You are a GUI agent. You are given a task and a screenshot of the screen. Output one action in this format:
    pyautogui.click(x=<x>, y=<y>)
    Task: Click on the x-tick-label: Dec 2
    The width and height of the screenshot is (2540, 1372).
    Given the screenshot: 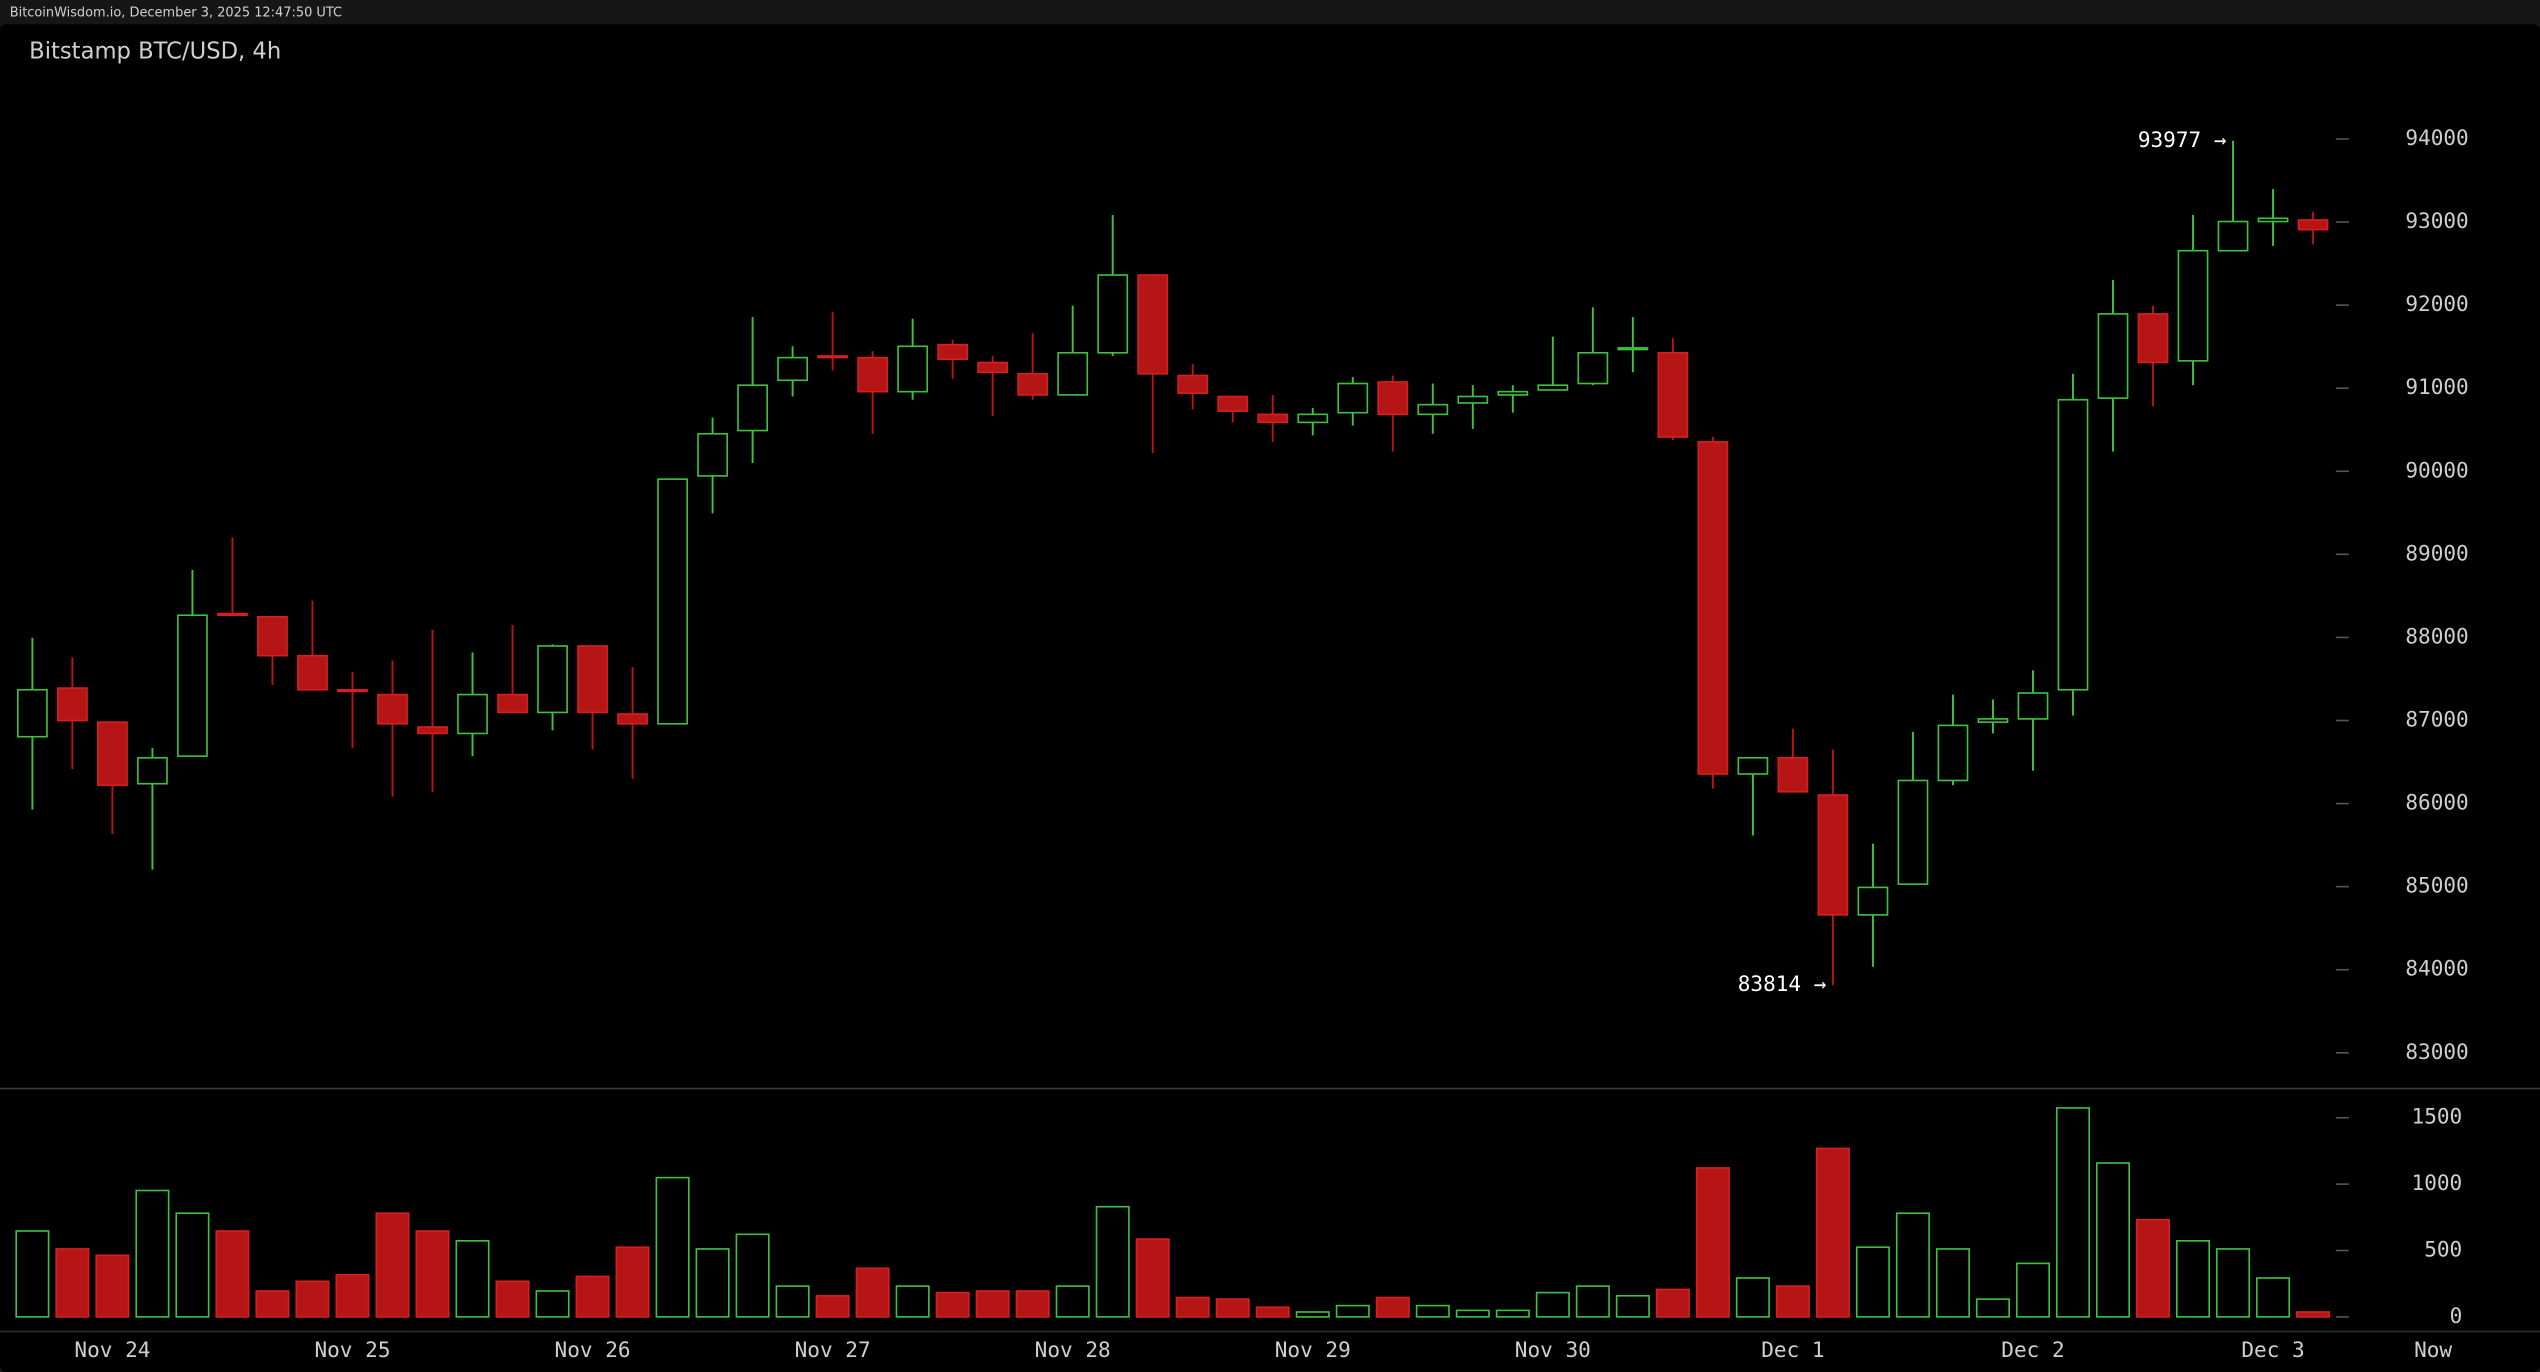 What is the action you would take?
    pyautogui.click(x=2032, y=1349)
    